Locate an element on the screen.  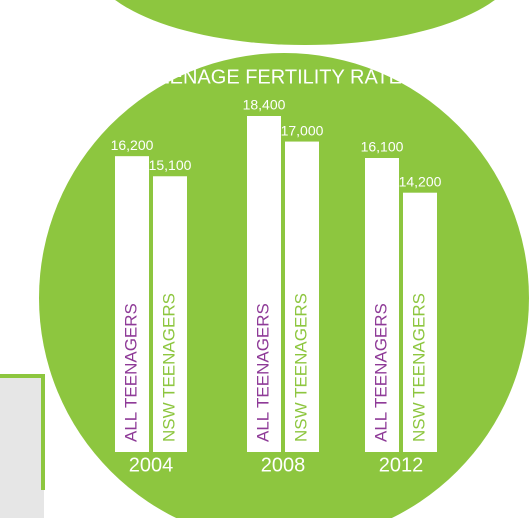
data-label: 16,200 is located at coordinates (132, 145).